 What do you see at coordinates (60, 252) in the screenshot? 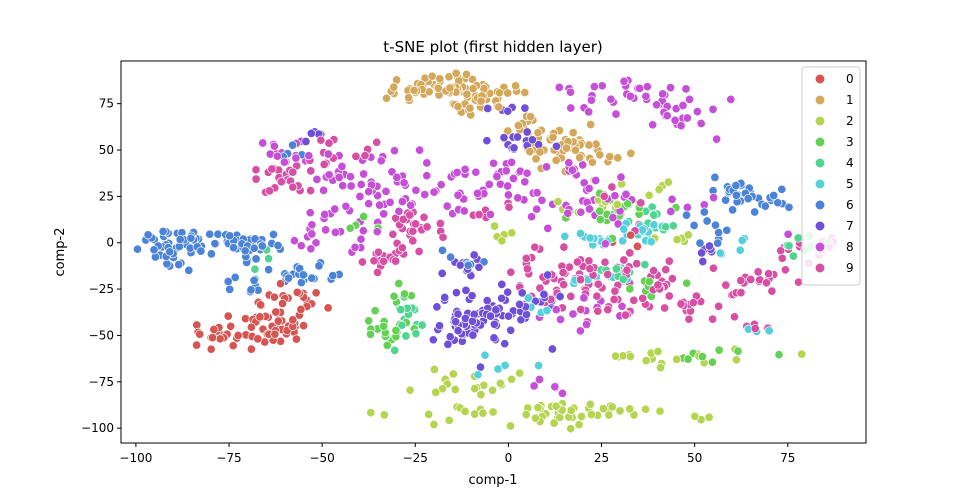
I see `y-axis-label: comp-2` at bounding box center [60, 252].